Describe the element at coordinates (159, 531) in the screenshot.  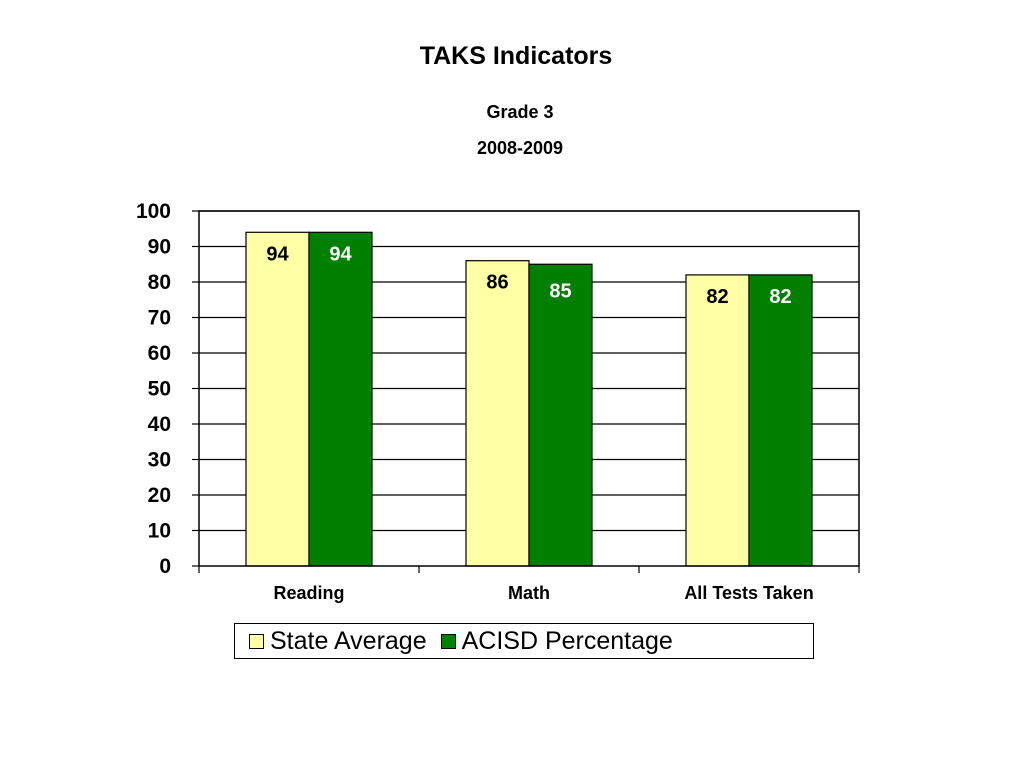
I see `y-tick-label: 10` at that location.